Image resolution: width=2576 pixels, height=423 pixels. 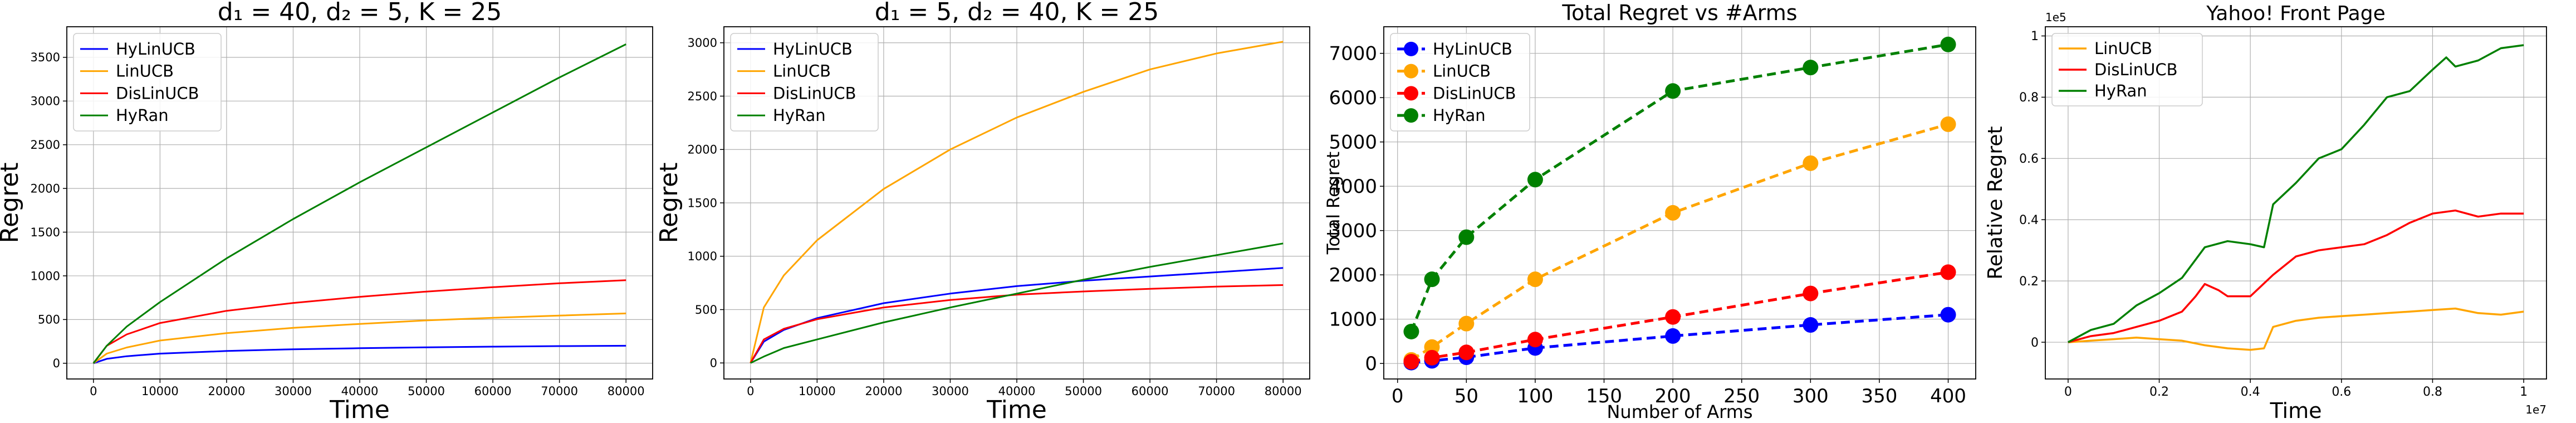 What do you see at coordinates (360, 13) in the screenshot?
I see `chart-title: d₁ = 40, d₂ = 5, K = 25` at bounding box center [360, 13].